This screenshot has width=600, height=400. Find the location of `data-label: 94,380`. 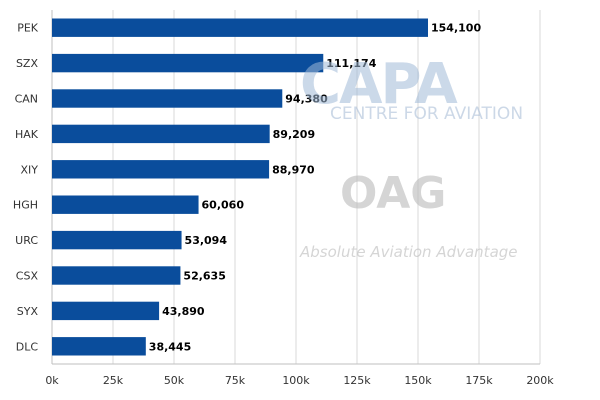

data-label: 94,380 is located at coordinates (306, 99).